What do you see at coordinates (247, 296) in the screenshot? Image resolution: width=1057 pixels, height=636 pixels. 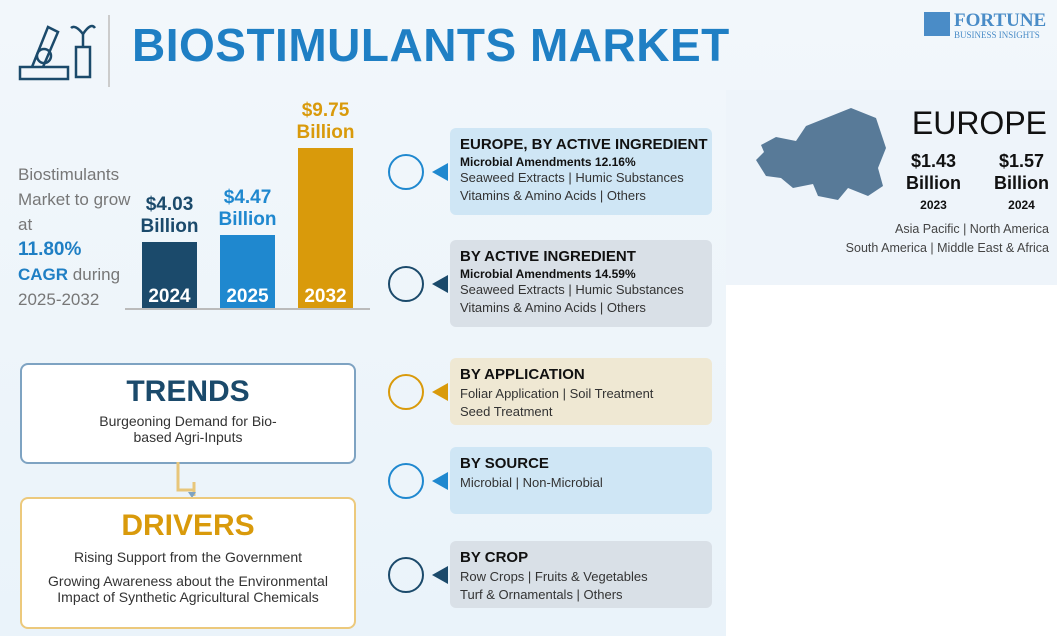 I see `x-label: 2025` at bounding box center [247, 296].